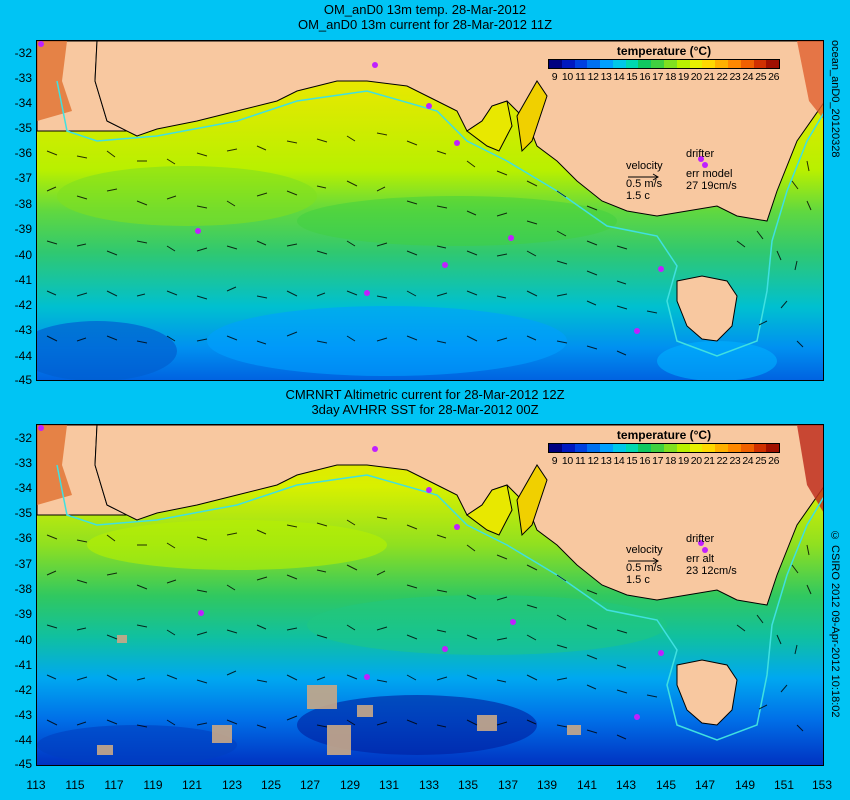  Describe the element at coordinates (23, 640) in the screenshot. I see `y-tick: -40` at that location.